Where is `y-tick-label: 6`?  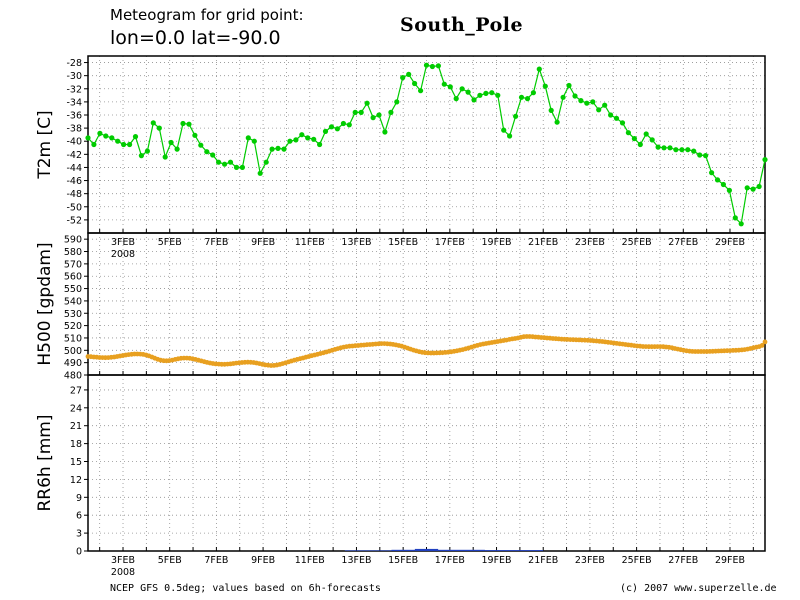
y-tick-label: 6 is located at coordinates (79, 516).